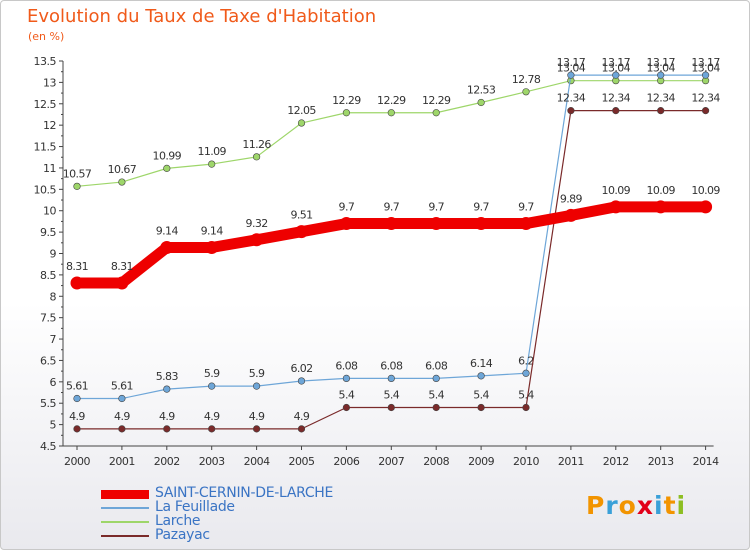  What do you see at coordinates (301, 215) in the screenshot?
I see `data-label: 9.51` at bounding box center [301, 215].